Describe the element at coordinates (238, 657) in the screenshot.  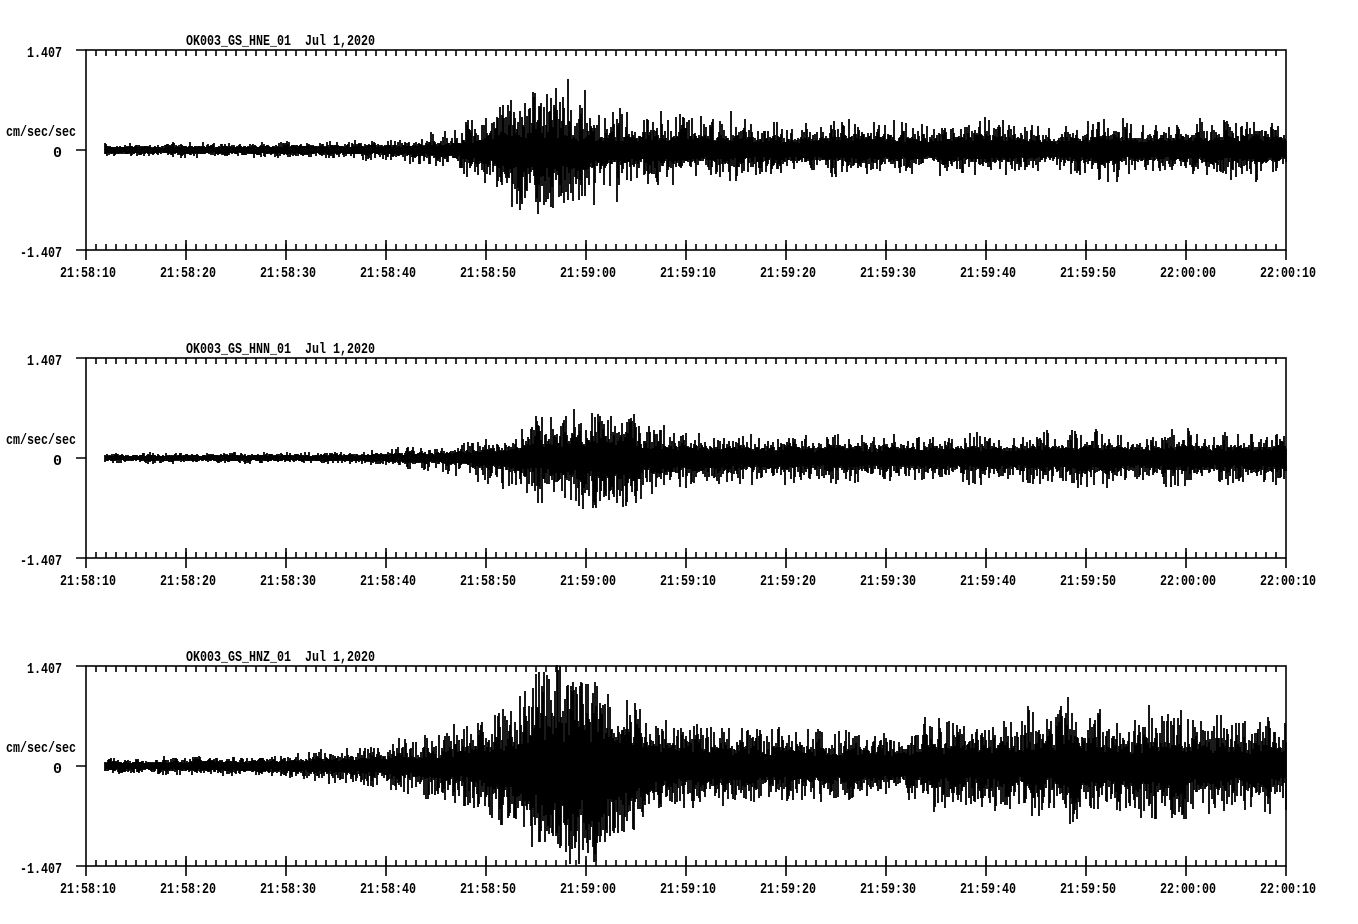
I see `svg-text: OK003_GS_HNZ_01` at that location.